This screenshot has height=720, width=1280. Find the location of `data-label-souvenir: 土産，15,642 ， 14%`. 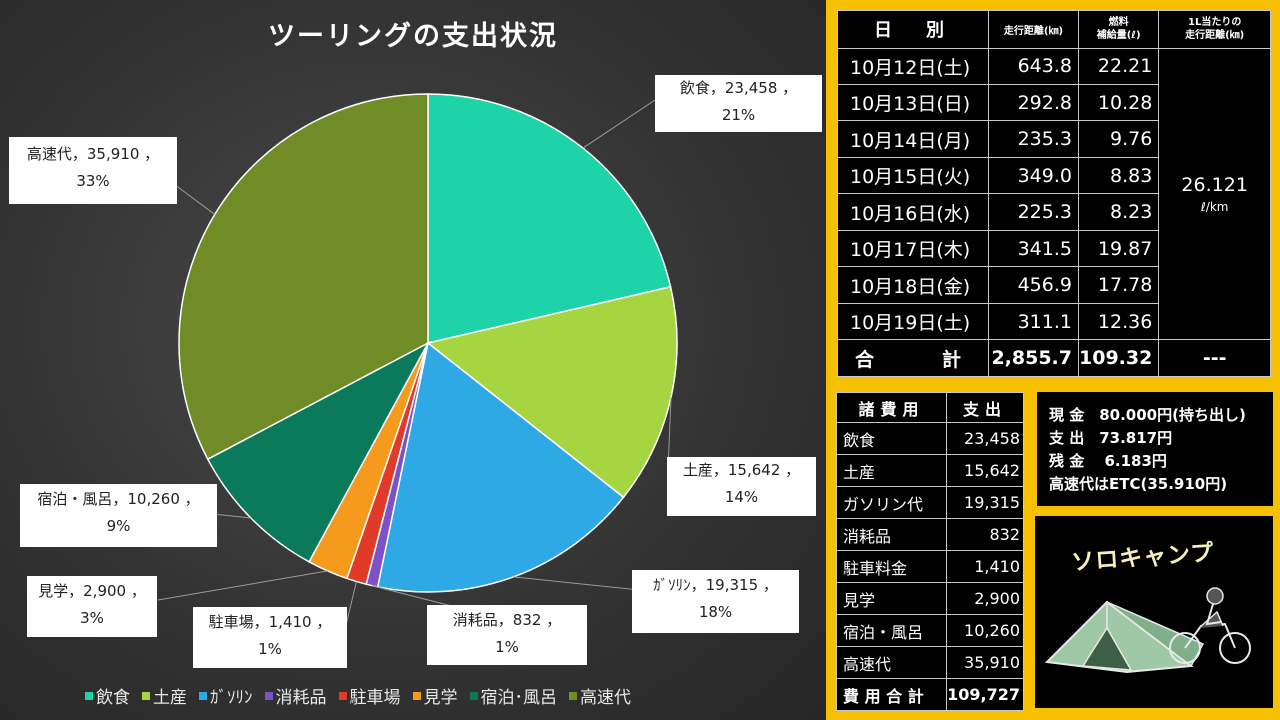

data-label-souvenir: 土産，15,642 ， 14% is located at coordinates (741, 486).